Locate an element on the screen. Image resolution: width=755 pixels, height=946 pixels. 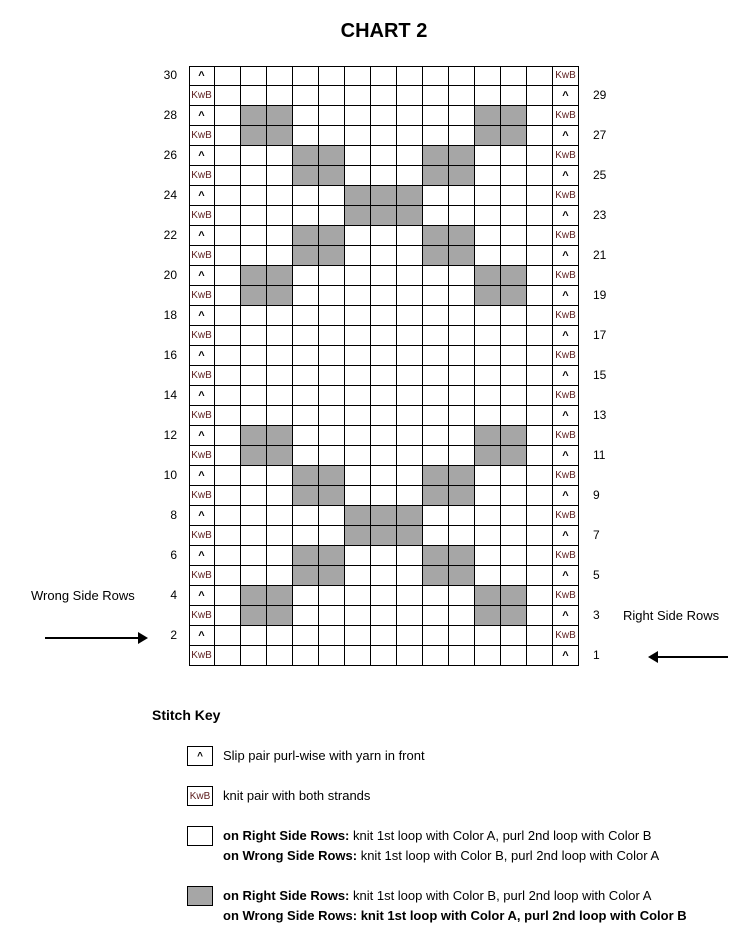
row-number: 10 is located at coordinates (170, 475).